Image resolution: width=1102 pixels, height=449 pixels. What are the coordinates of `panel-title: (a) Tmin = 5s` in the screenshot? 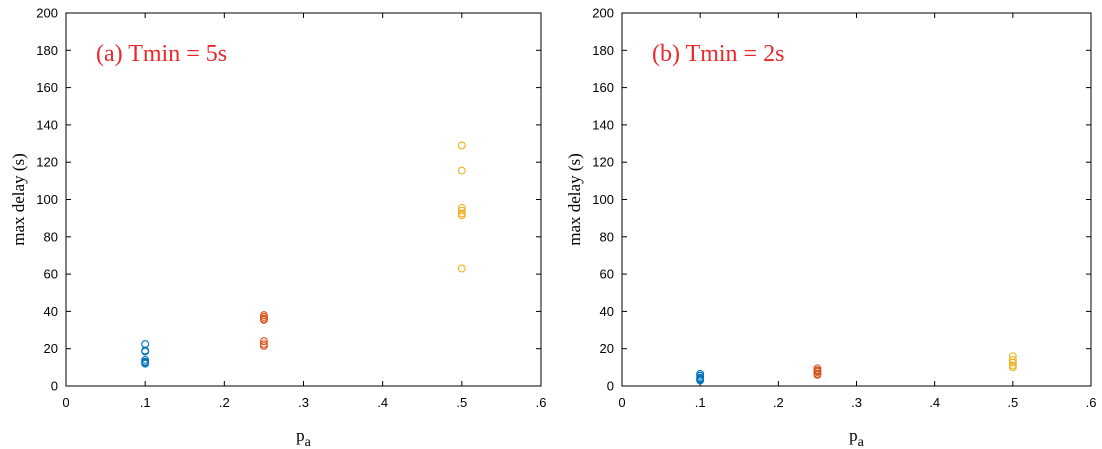 It's located at (161, 54).